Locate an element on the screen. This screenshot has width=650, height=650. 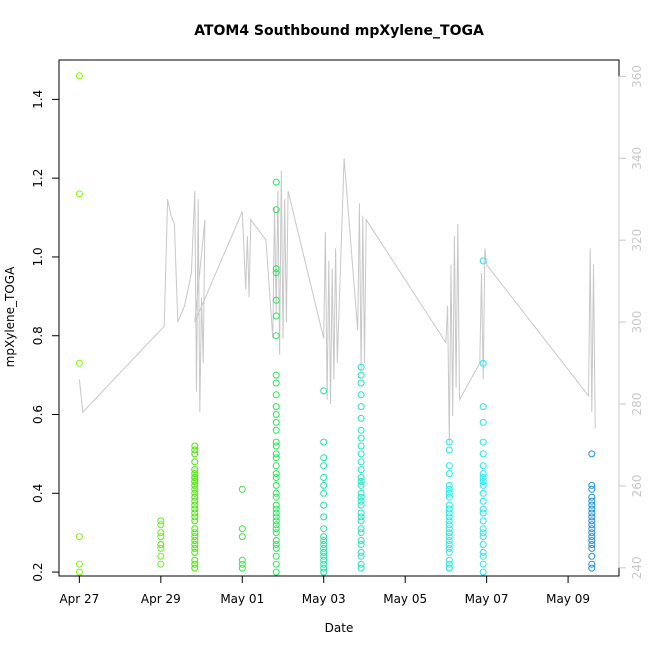
x-tick-label: Apr 29 is located at coordinates (161, 599).